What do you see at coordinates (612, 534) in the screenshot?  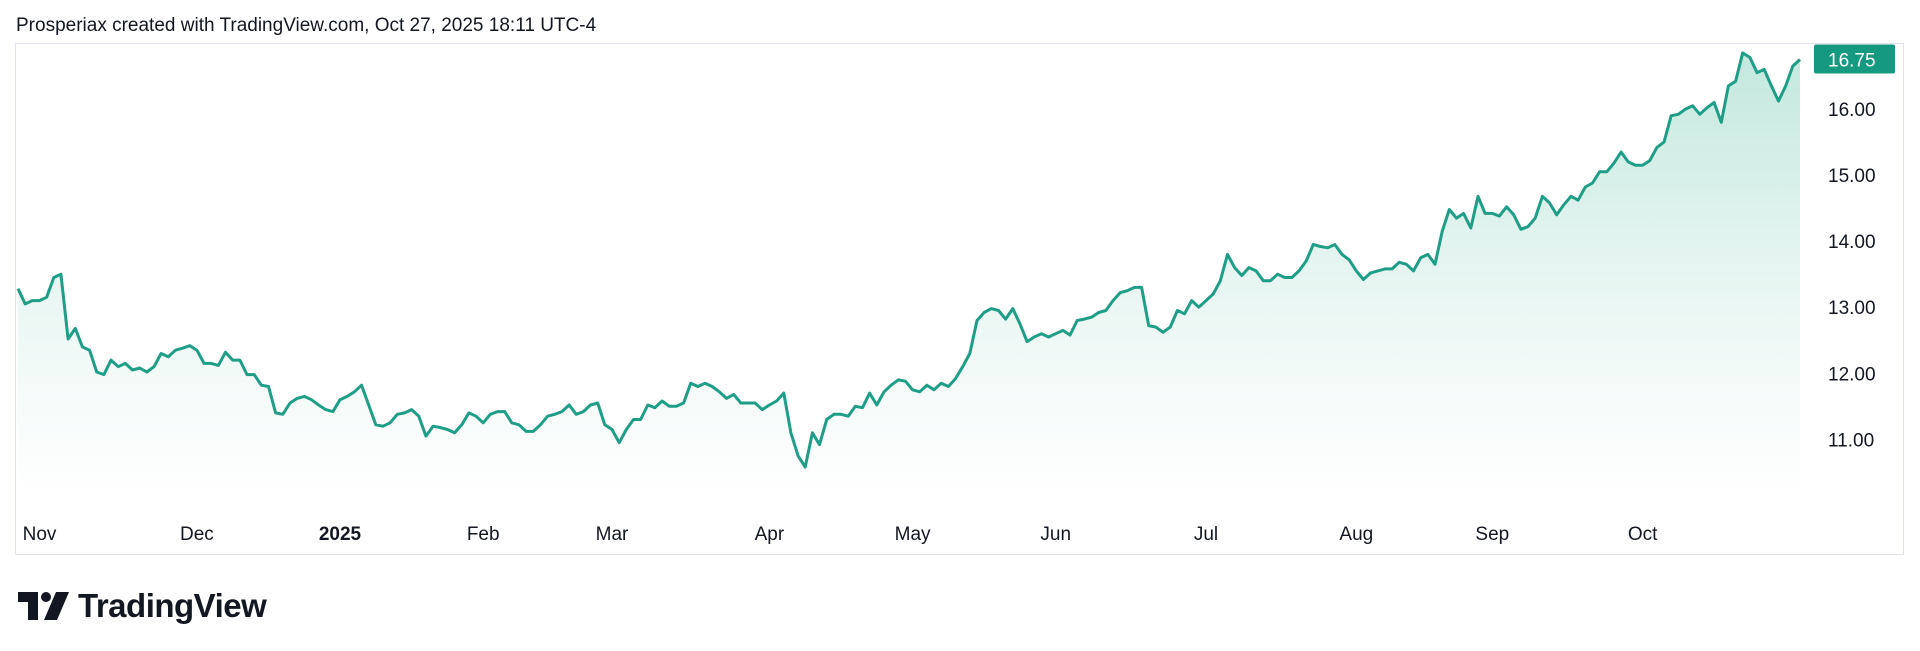 I see `x-tick-label: Mar` at bounding box center [612, 534].